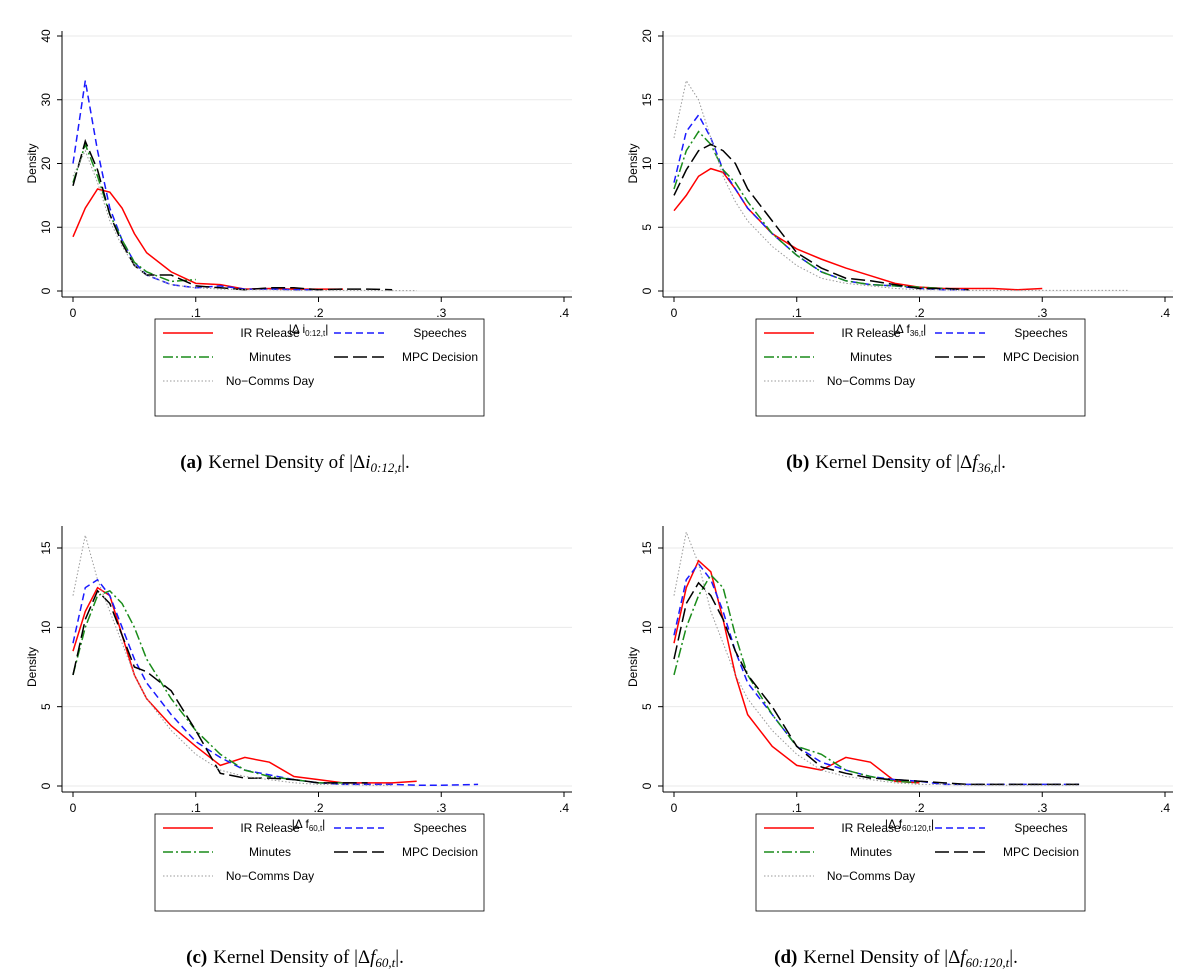 This screenshot has width=1184, height=978. Describe the element at coordinates (316, 828) in the screenshot. I see `x-label-subscript: 60,t` at that location.